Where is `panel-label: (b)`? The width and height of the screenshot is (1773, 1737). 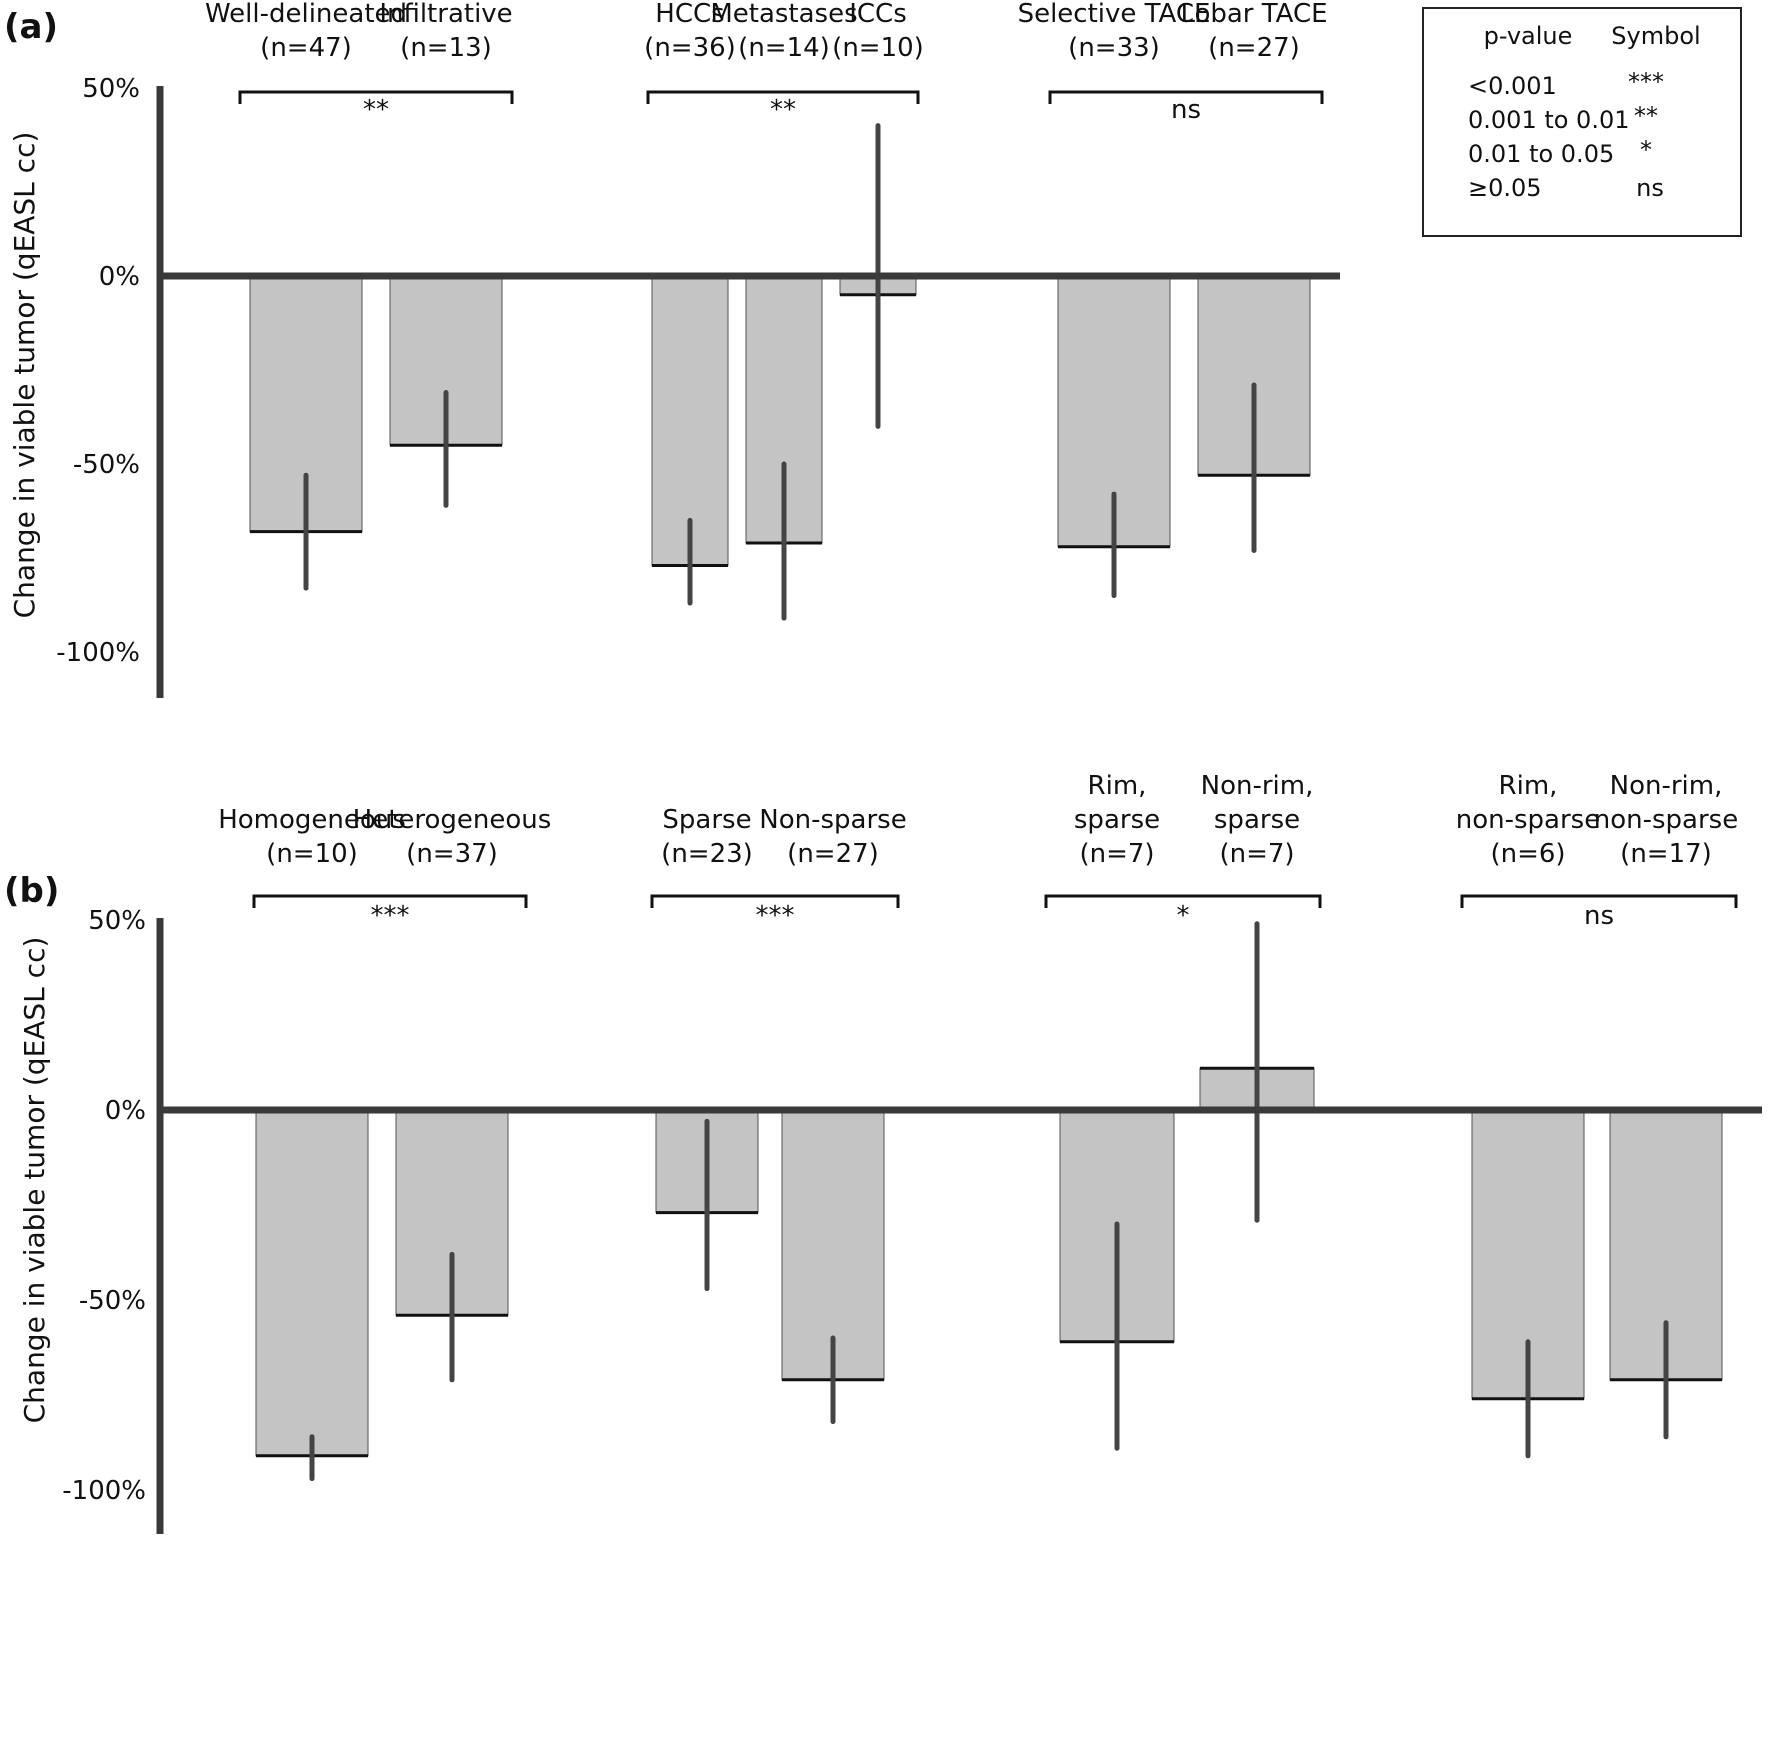
panel-label: (b) is located at coordinates (31, 891).